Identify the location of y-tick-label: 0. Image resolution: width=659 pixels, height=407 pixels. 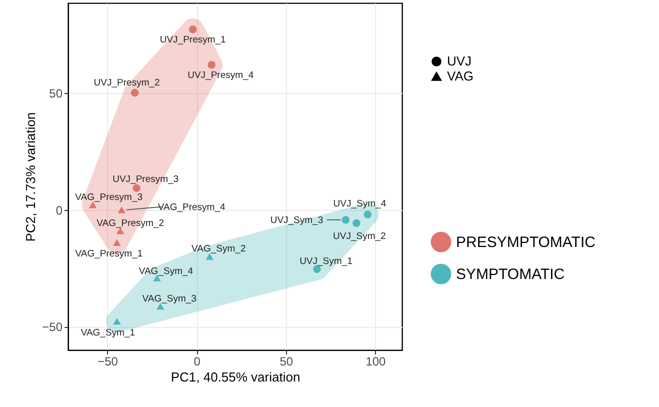
(59, 210).